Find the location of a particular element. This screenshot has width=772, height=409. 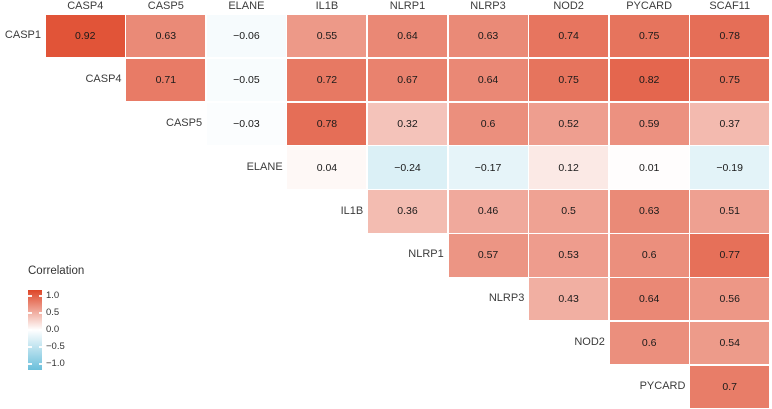

row-label-CASP5: CASP5 is located at coordinates (184, 122).